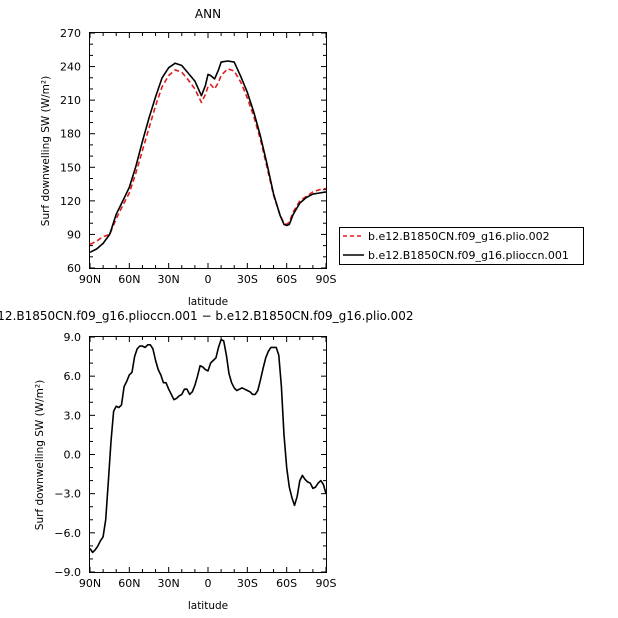  I want to click on bottom-y-tick-label: 0.0, so click(73, 455).